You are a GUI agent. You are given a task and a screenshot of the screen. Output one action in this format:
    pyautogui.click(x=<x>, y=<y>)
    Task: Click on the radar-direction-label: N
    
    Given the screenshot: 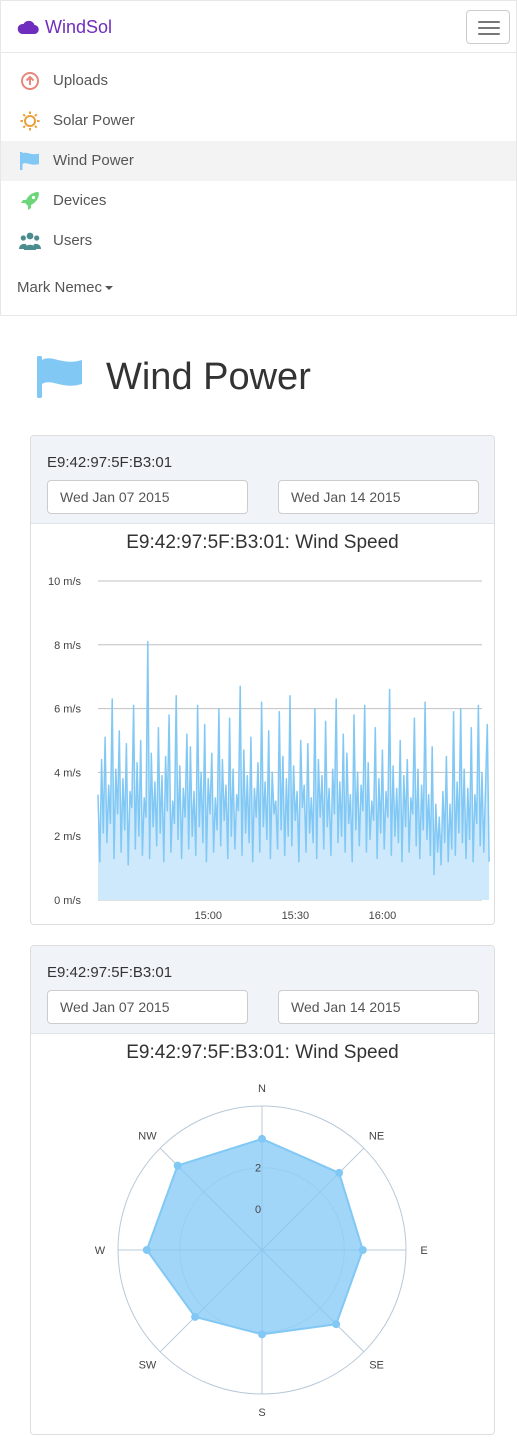 What is the action you would take?
    pyautogui.click(x=262, y=1089)
    